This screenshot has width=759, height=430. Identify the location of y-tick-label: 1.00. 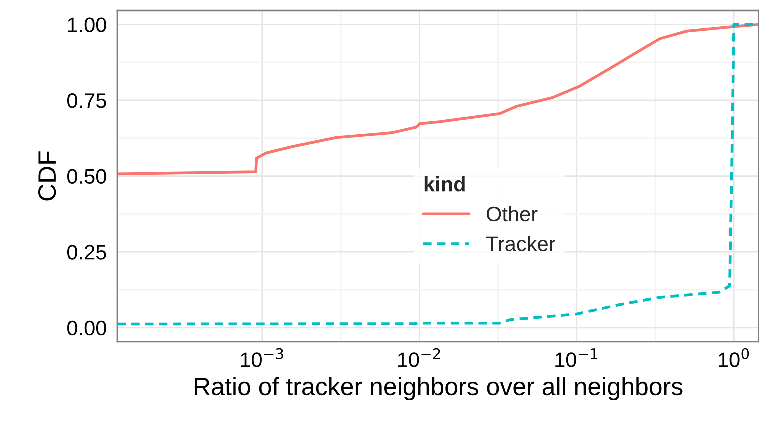
(87, 25).